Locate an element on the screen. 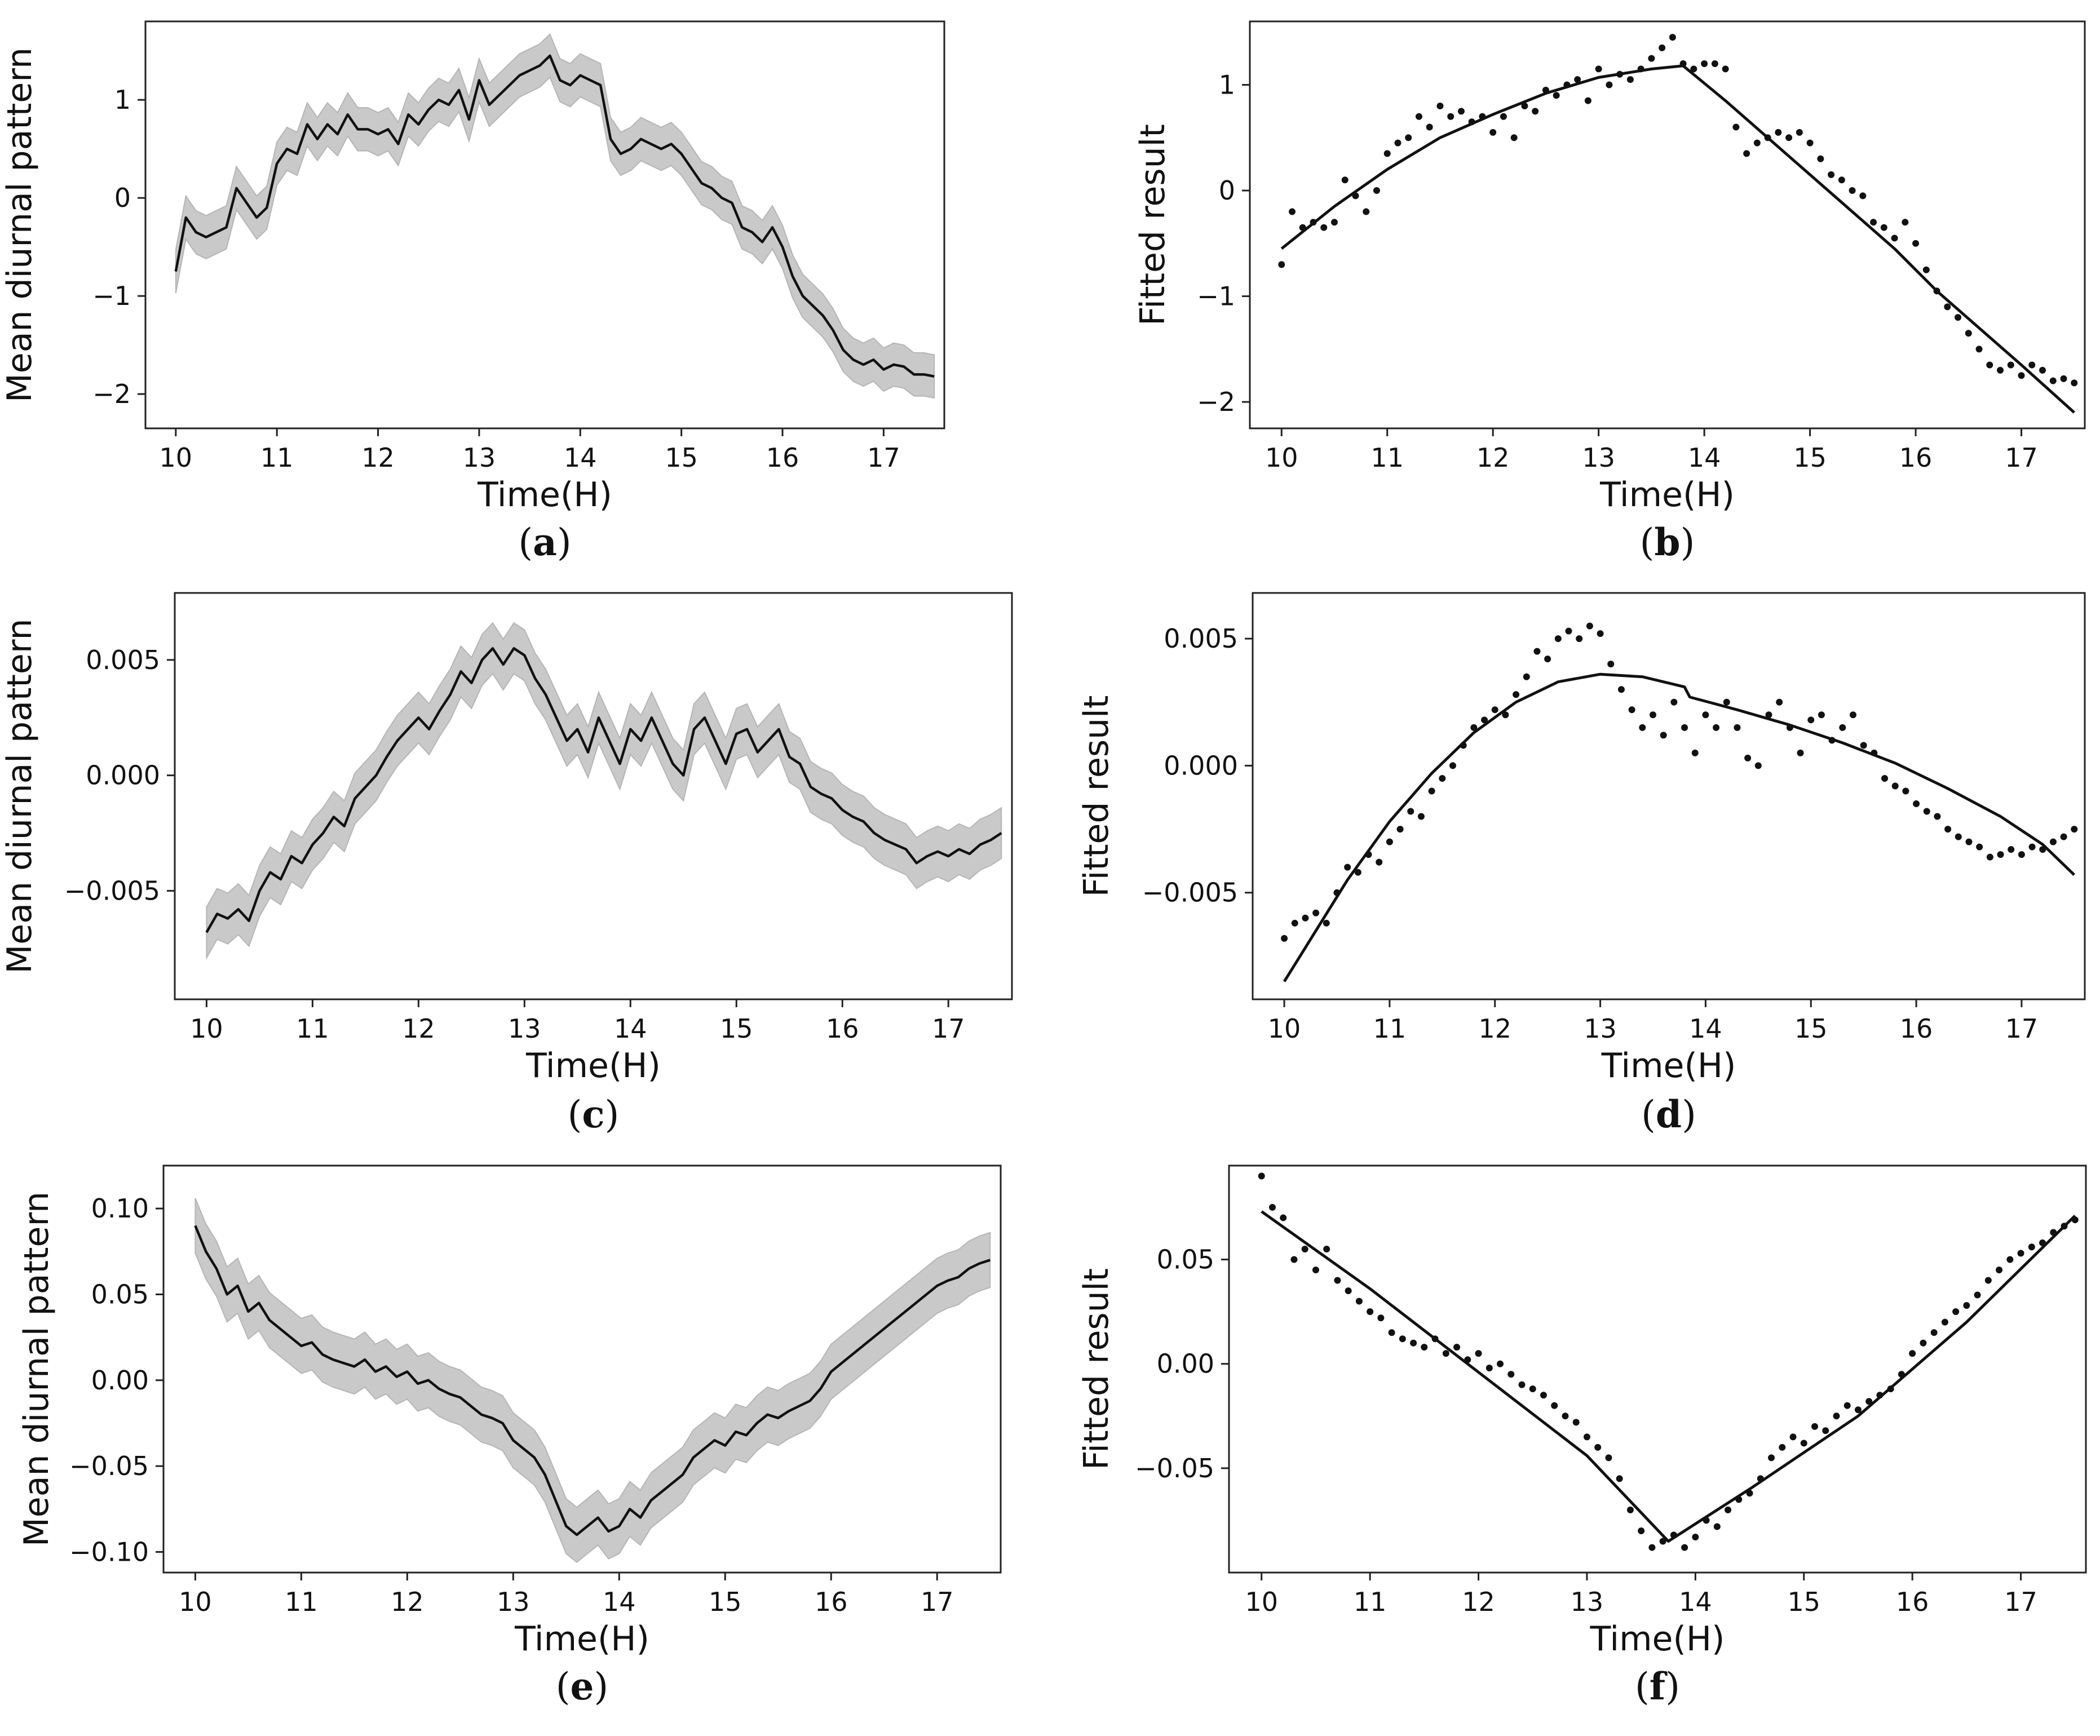  y-tick-label: 0 is located at coordinates (1227, 190).